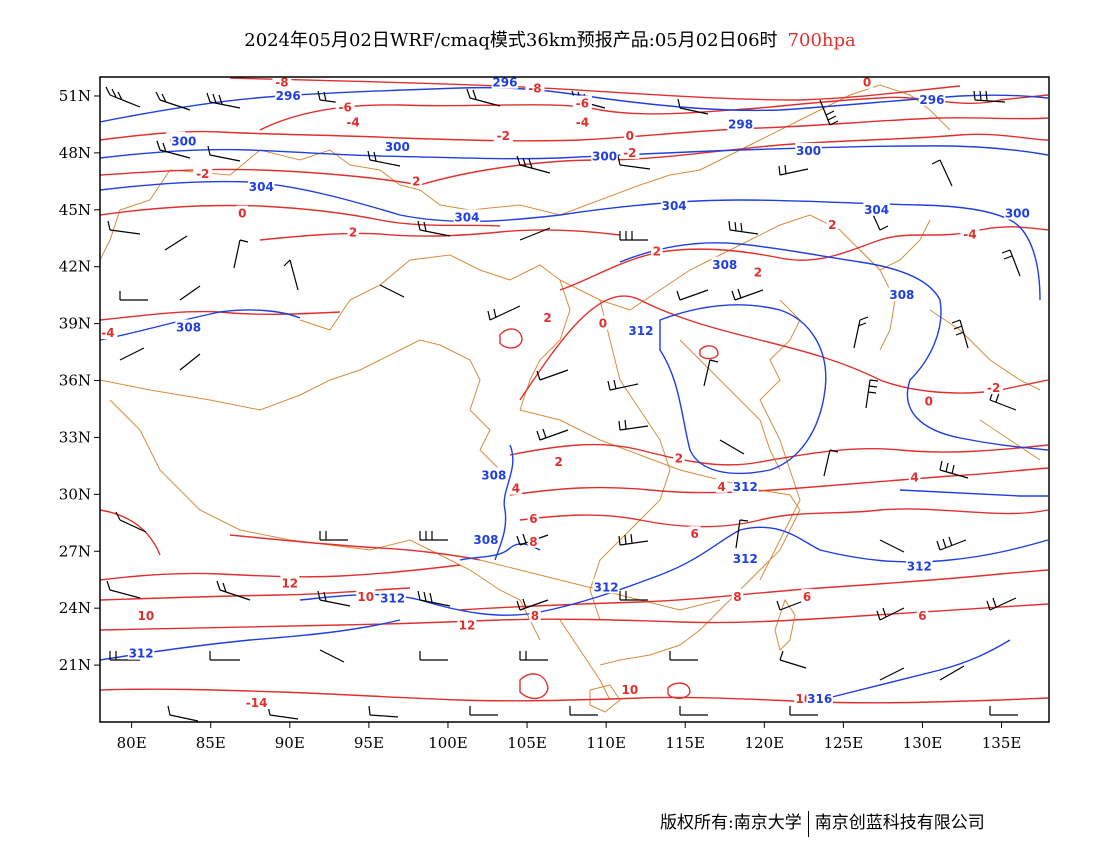 The image size is (1100, 850). Describe the element at coordinates (844, 743) in the screenshot. I see `x-tick-label: 125E` at that location.